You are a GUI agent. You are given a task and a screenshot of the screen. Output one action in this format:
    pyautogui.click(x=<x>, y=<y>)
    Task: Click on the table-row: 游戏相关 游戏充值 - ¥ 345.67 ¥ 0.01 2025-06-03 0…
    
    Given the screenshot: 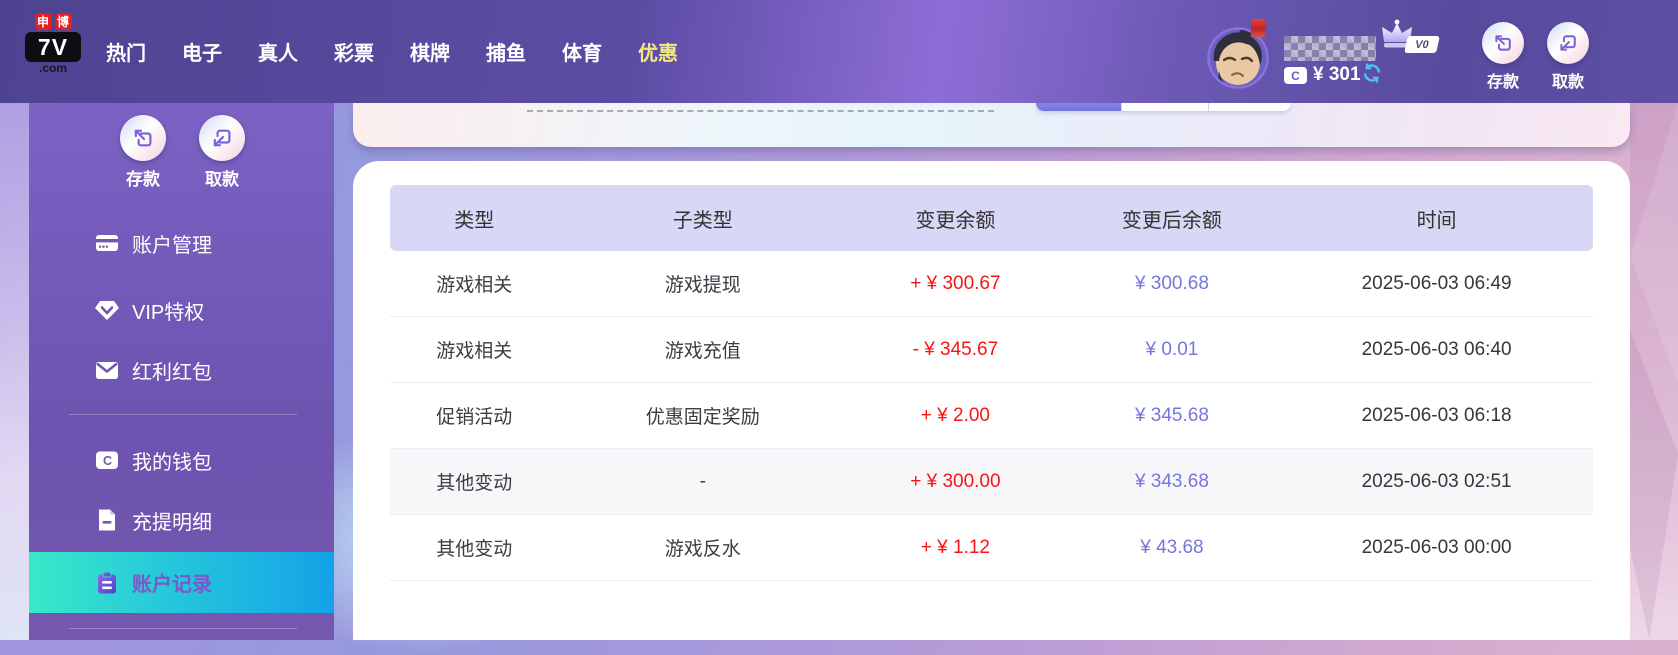 What is the action you would take?
    pyautogui.click(x=991, y=350)
    